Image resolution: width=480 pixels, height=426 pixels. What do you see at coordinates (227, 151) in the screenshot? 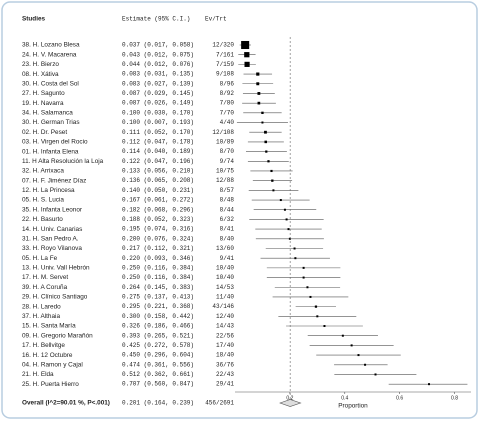
I see `count-label: 8/70` at bounding box center [227, 151].